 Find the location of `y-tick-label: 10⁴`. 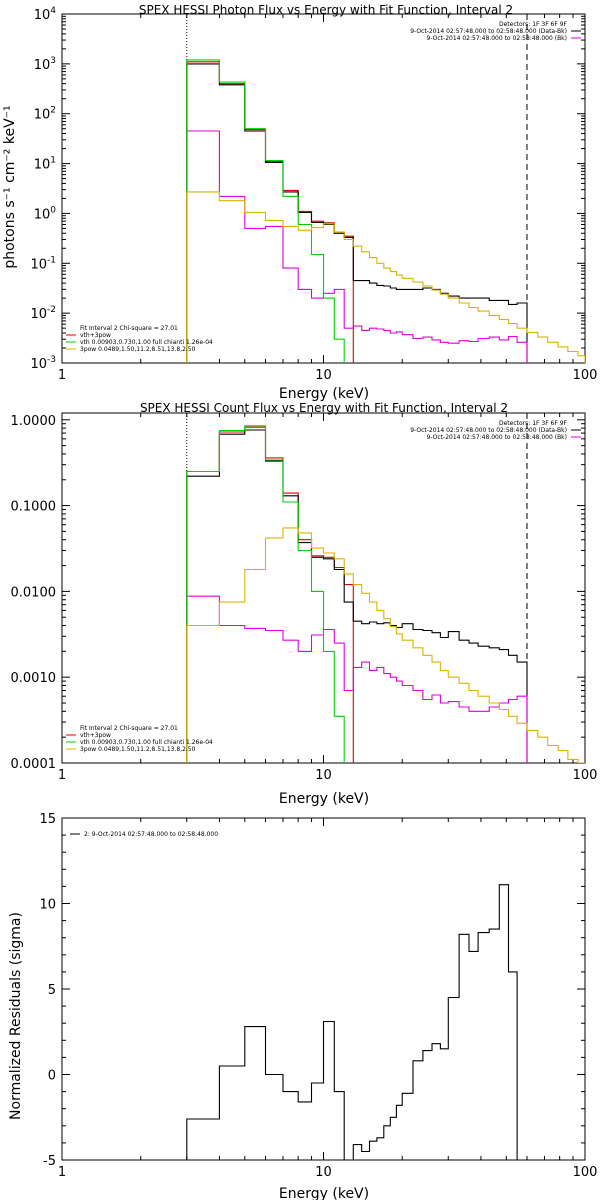

y-tick-label: 10⁴ is located at coordinates (45, 14).